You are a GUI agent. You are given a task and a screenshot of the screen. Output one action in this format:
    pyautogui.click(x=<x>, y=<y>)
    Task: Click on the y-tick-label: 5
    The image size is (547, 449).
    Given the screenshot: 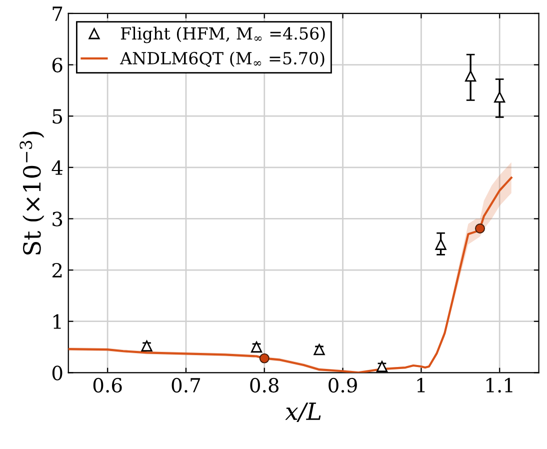 What is the action you would take?
    pyautogui.click(x=57, y=116)
    